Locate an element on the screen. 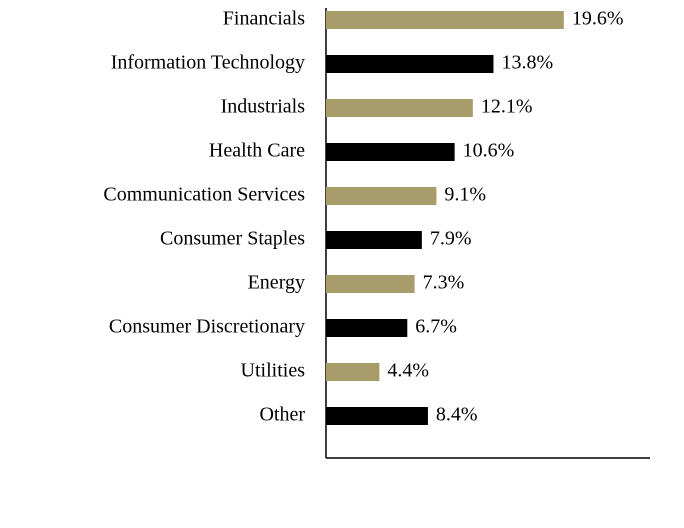  y-tick-label: Consumer Discretionary is located at coordinates (207, 327).